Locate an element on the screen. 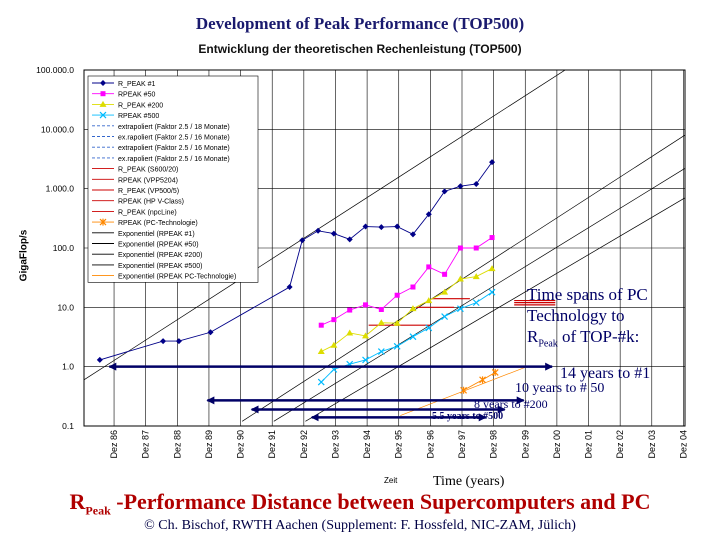 Image resolution: width=720 pixels, height=540 pixels. legend-label: RPEAK (PC-Technologie) is located at coordinates (158, 223).